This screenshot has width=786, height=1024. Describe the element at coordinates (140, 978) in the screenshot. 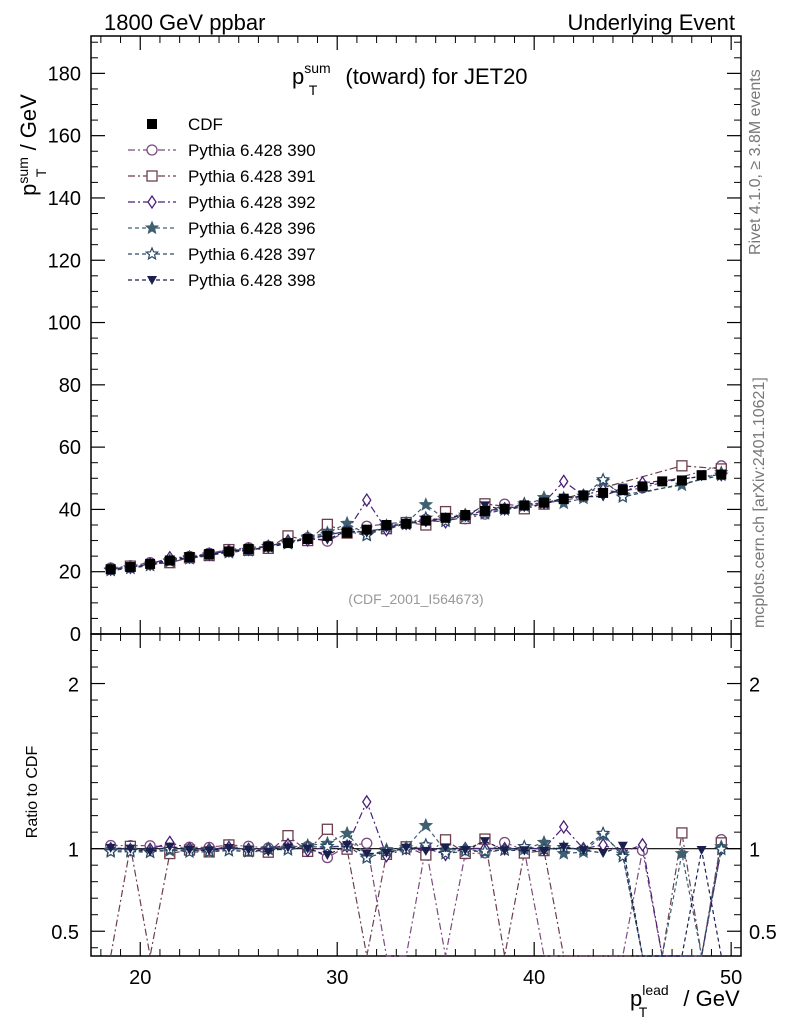

I see `x-tick-label: 20` at that location.